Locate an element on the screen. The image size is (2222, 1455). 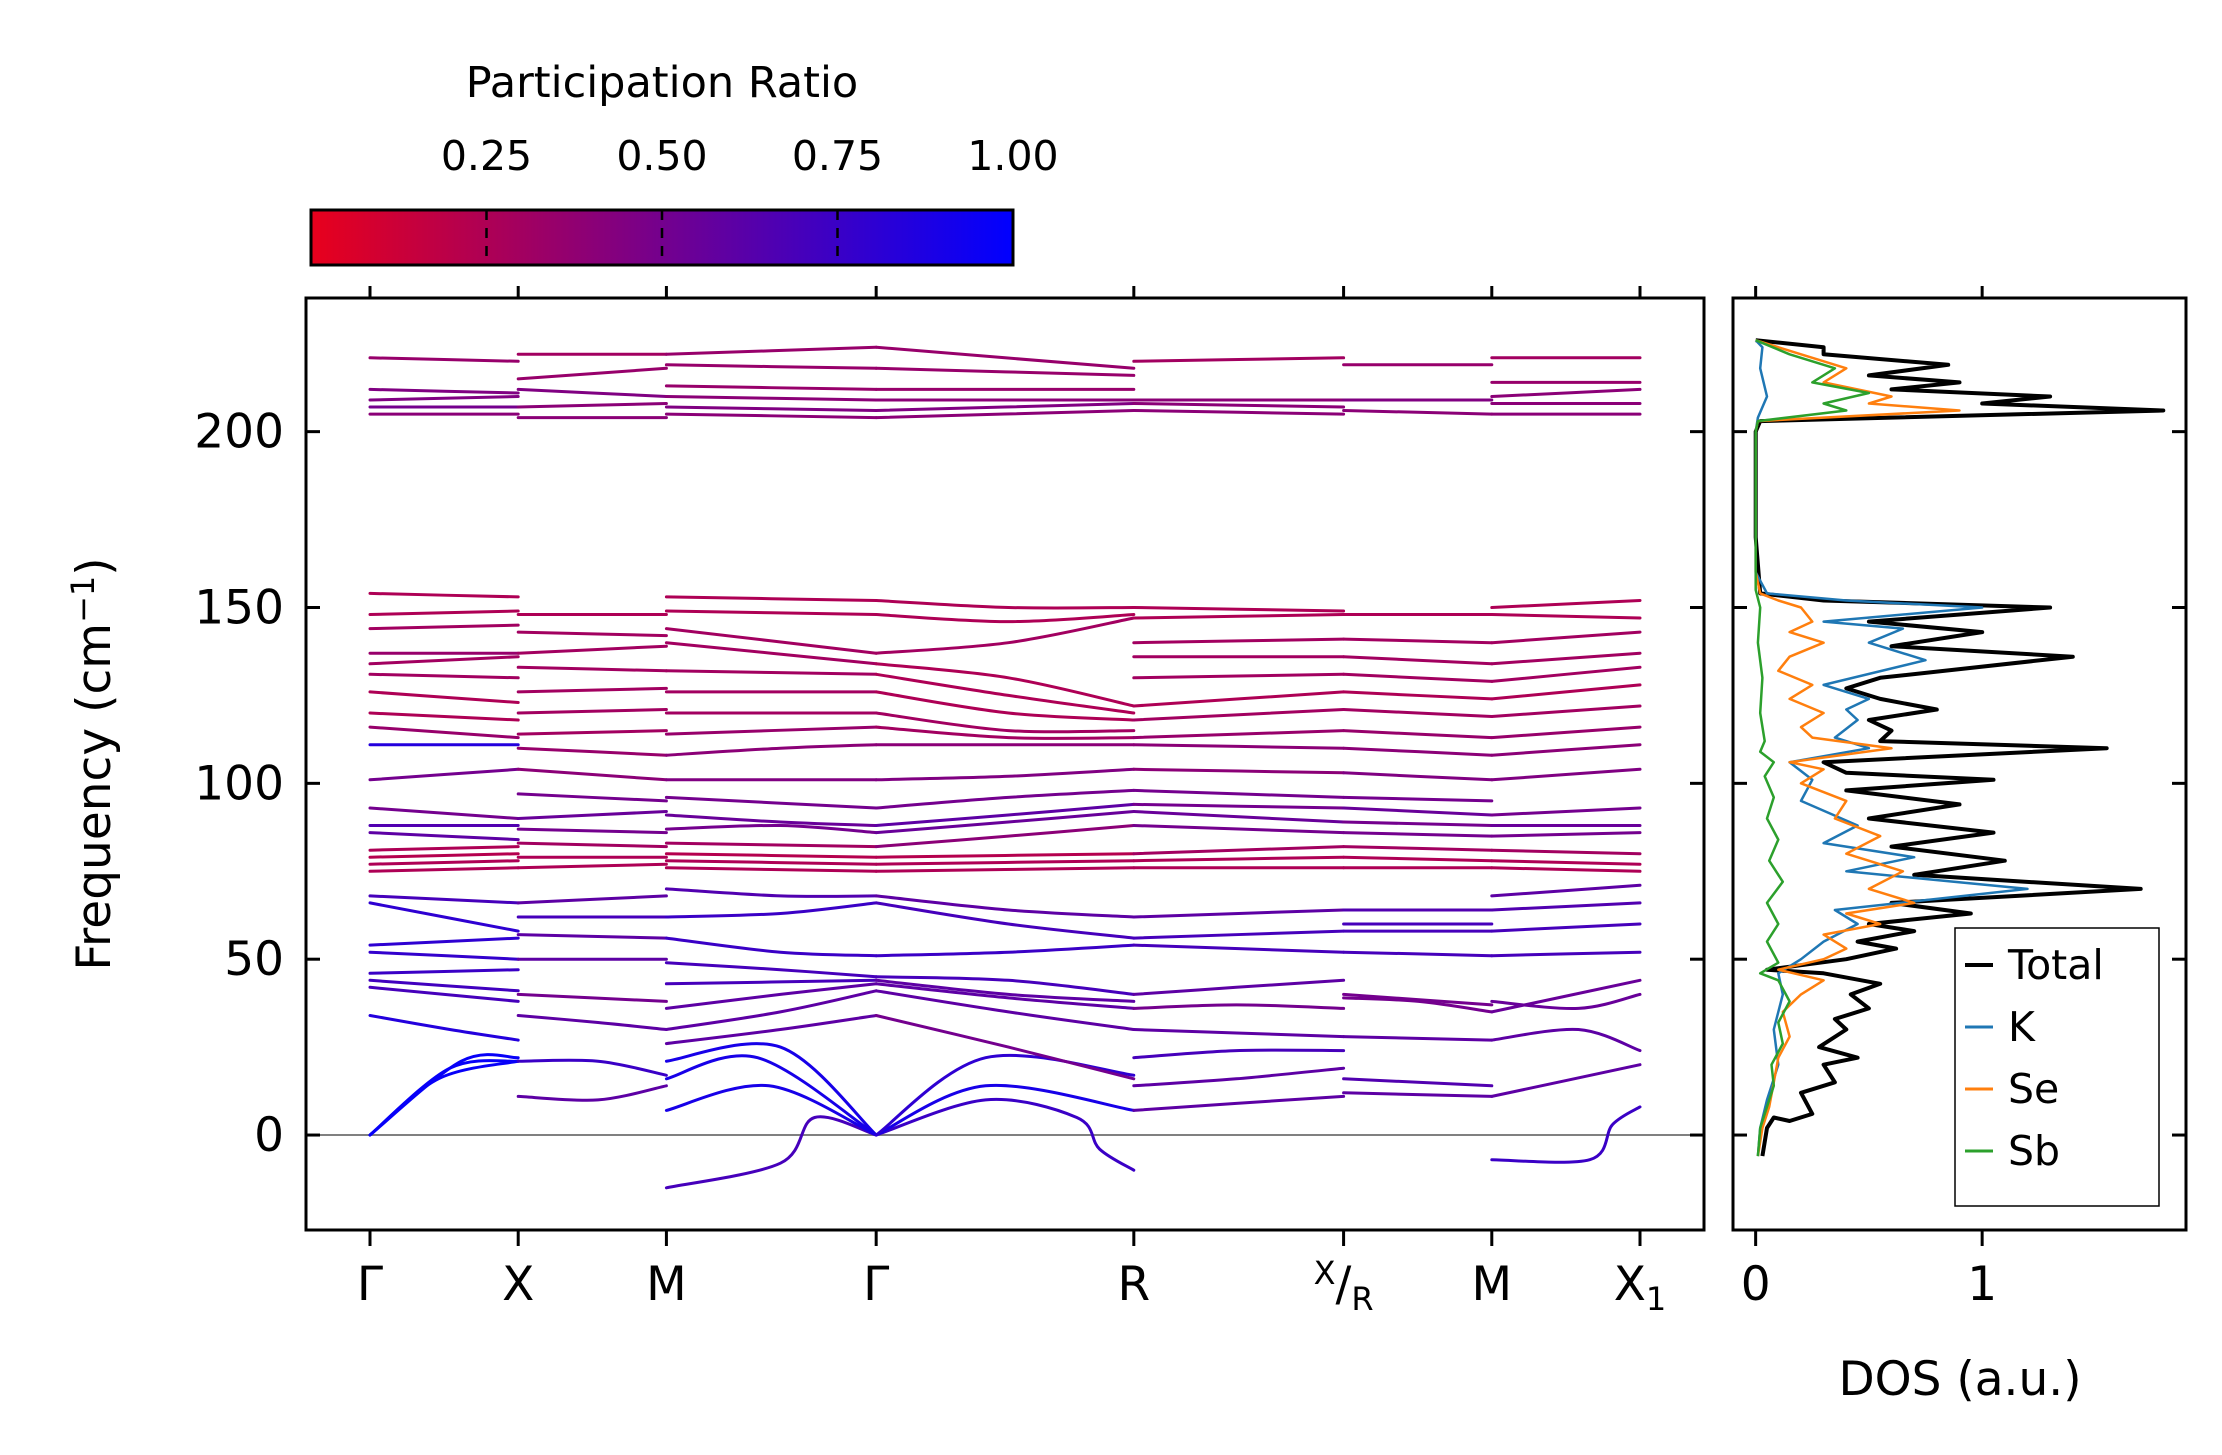
dos-line-se is located at coordinates (1857, 748).